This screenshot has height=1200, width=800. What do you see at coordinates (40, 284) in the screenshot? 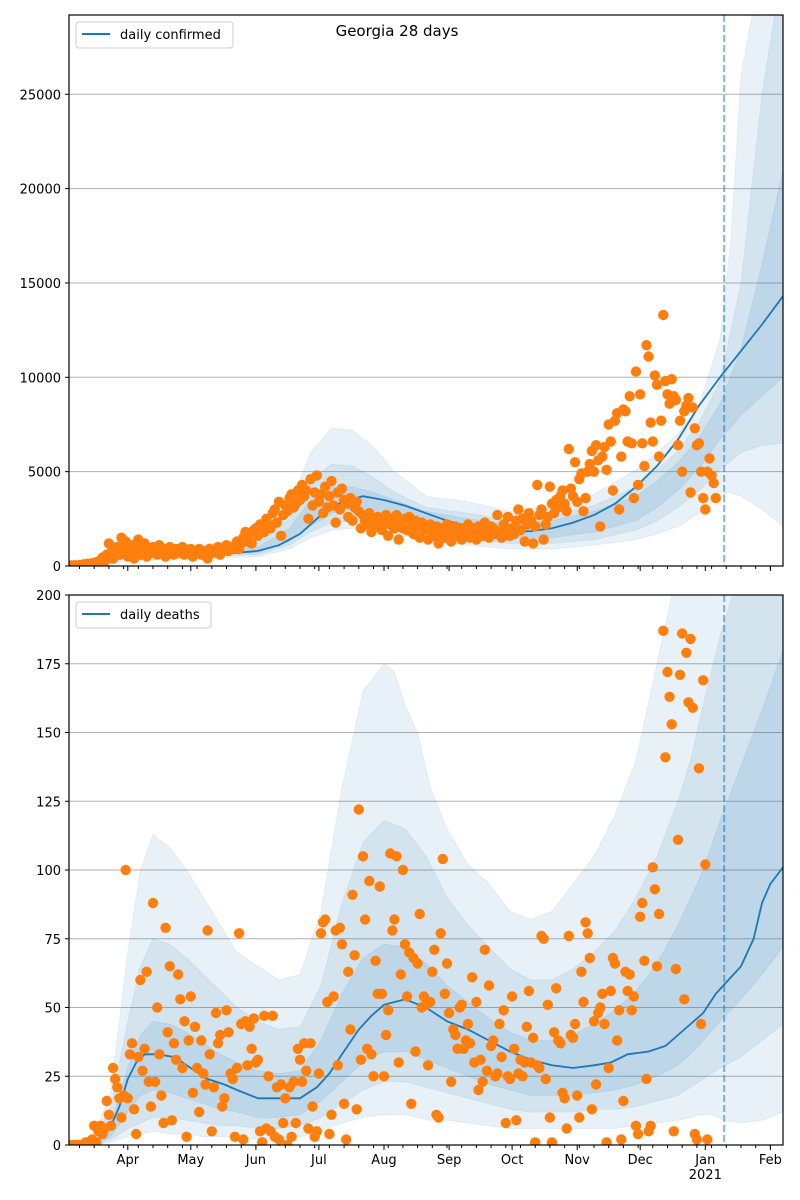
I see `y-tick-label: 15000` at bounding box center [40, 284].